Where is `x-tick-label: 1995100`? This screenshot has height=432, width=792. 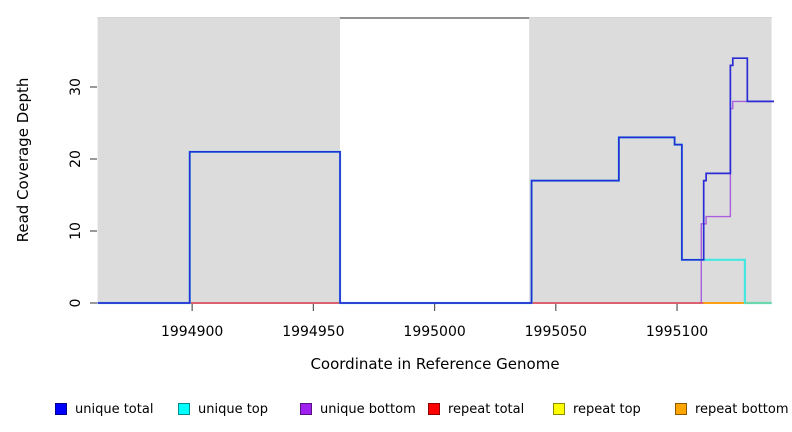 x-tick-label: 1995100 is located at coordinates (677, 332).